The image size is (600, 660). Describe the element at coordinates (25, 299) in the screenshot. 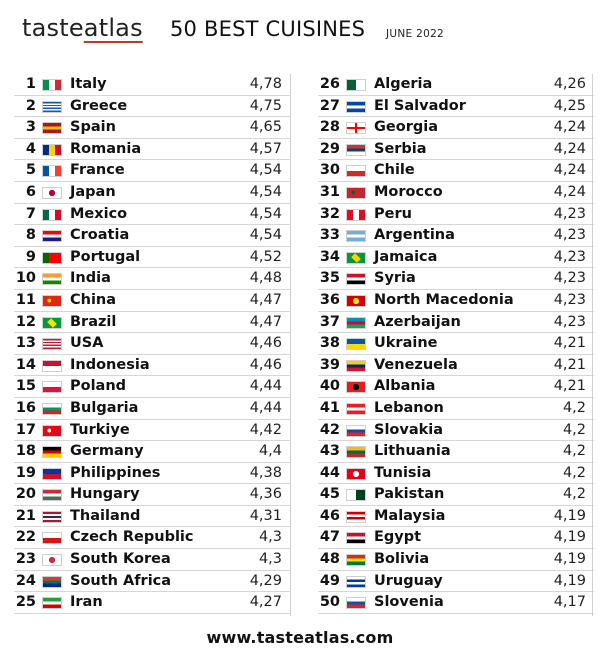

I see `rank-number: 11` at that location.